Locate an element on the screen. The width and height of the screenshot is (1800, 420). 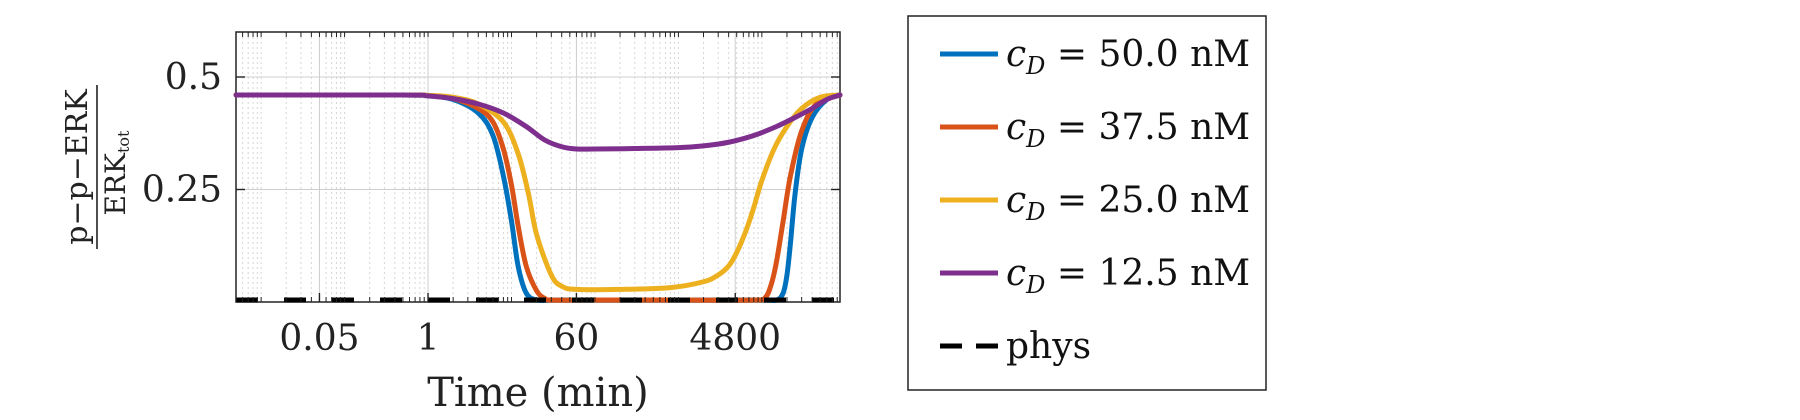
legend-label: cD = 25.0 nM is located at coordinates (1128, 203).